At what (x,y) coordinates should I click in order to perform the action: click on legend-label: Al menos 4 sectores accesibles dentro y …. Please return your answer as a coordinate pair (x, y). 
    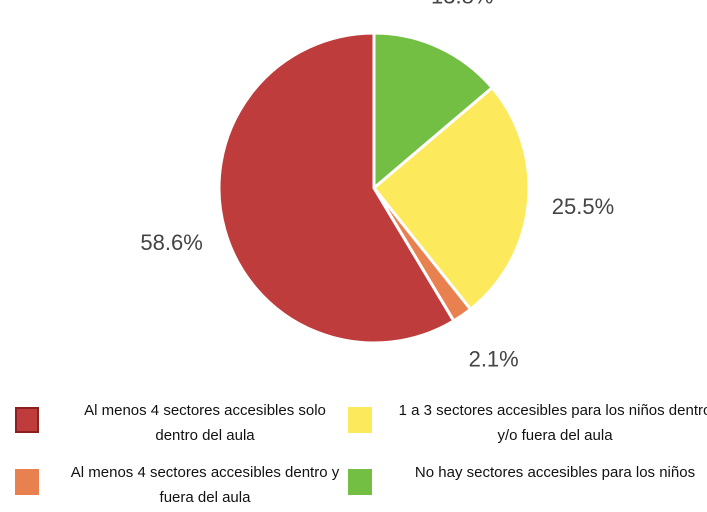
    Looking at the image, I should click on (205, 485).